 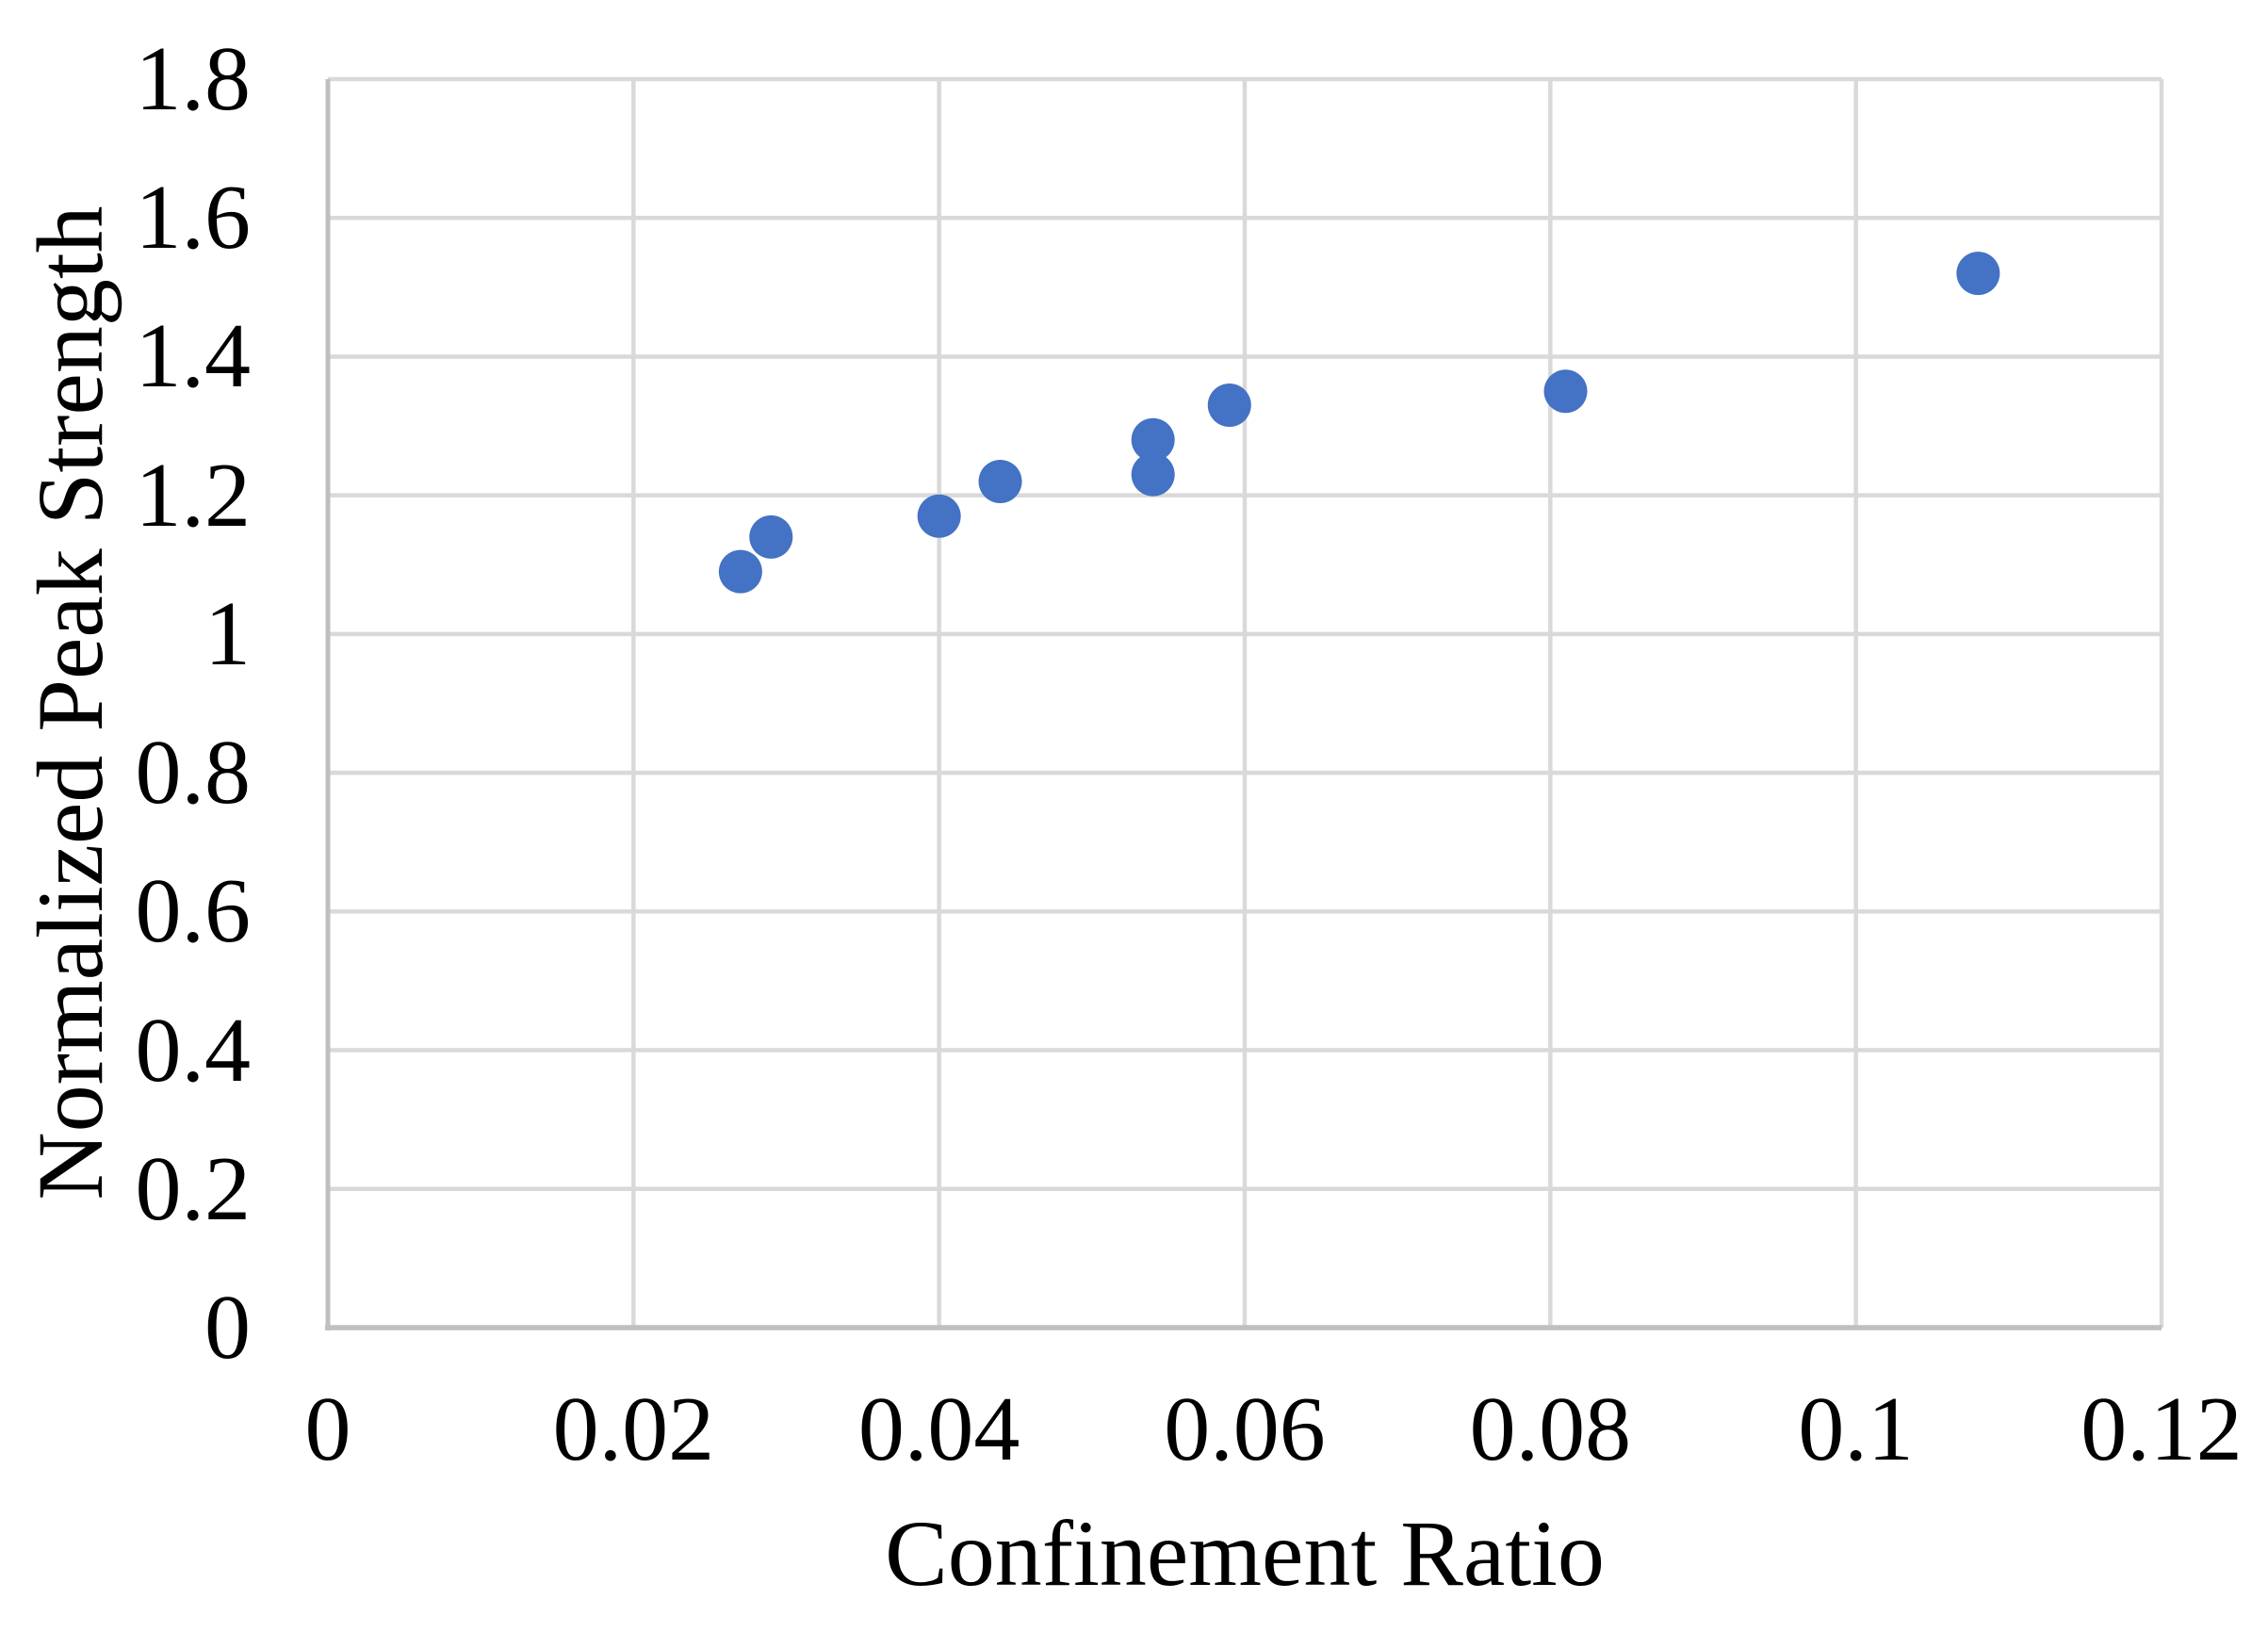 What do you see at coordinates (633, 1429) in the screenshot?
I see `x-tick-label: 0.02` at bounding box center [633, 1429].